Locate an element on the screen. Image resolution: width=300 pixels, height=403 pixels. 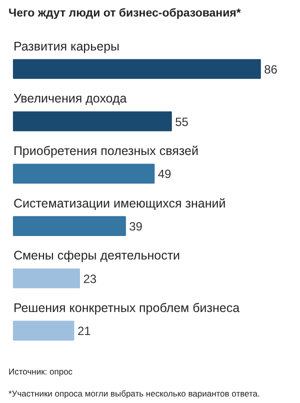
data-label: 86 is located at coordinates (271, 69).